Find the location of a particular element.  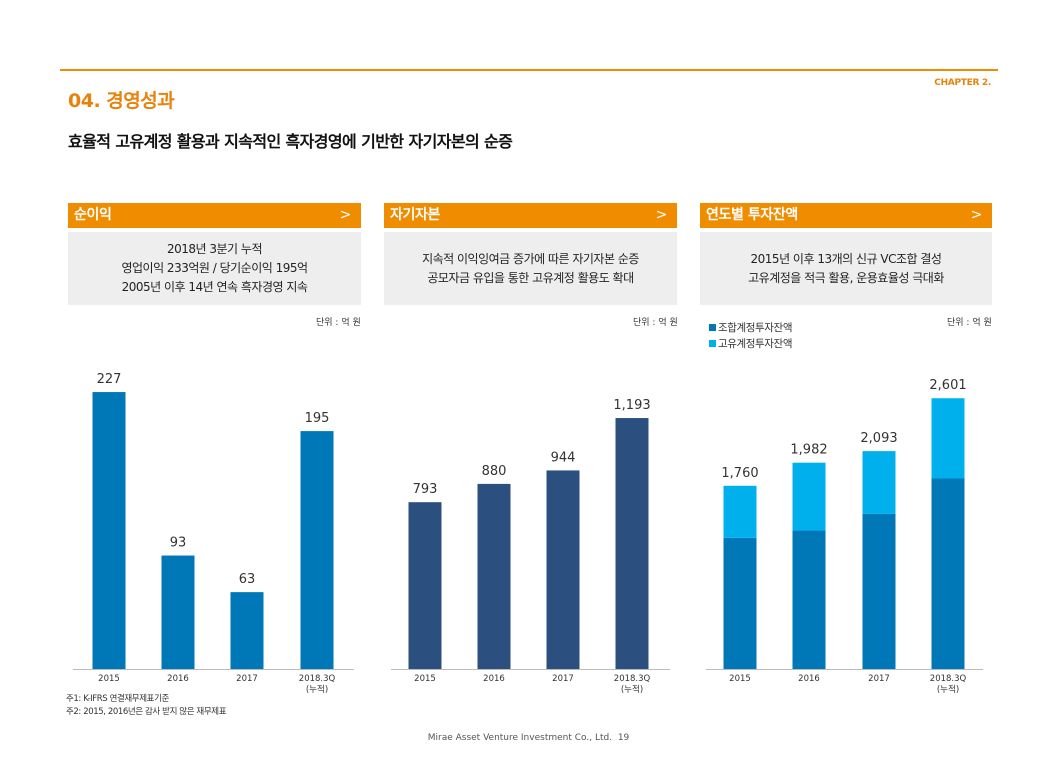

summary-line: 고유계정을 적극 활용, 운용효율성 극대화 is located at coordinates (846, 277).